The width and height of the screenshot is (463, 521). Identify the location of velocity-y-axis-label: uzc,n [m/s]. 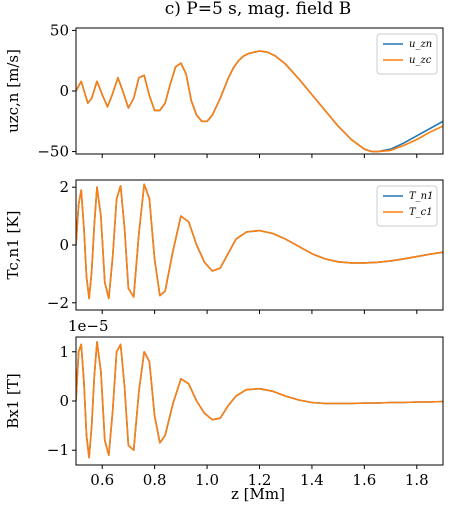
(13, 91).